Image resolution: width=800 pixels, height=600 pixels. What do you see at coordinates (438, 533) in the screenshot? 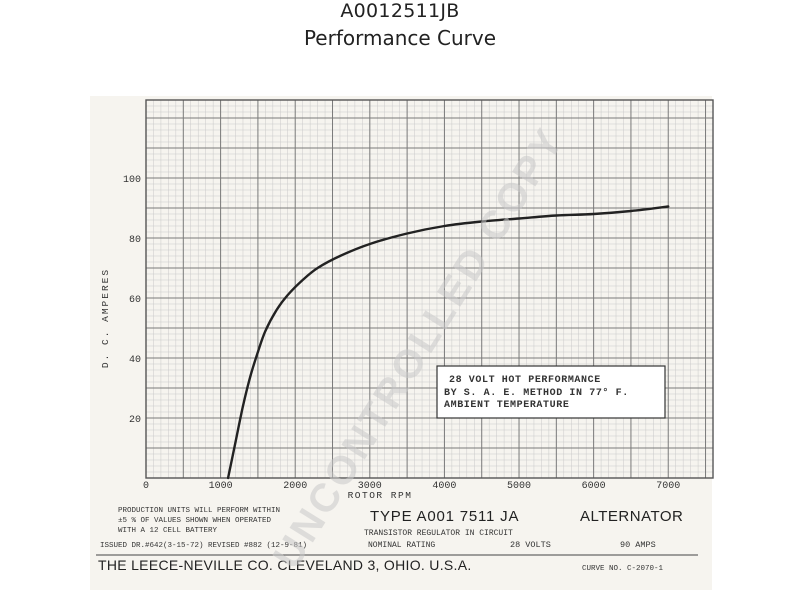
I see `regulator-note: TRANSISTOR REGULATOR IN CIRCUIT` at bounding box center [438, 533].